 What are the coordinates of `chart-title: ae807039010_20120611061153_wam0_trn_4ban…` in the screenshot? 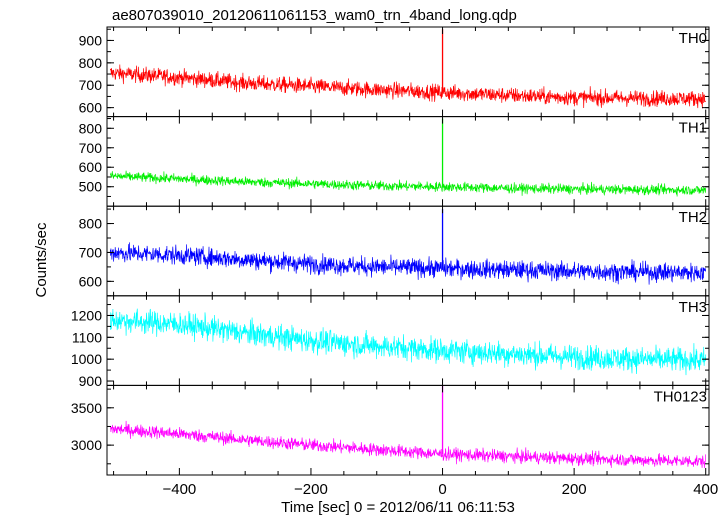 It's located at (314, 15).